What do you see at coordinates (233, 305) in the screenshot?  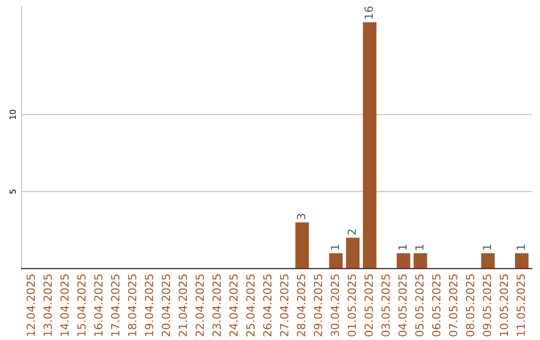 I see `x-tick-label: 24.04.2025` at bounding box center [233, 305].